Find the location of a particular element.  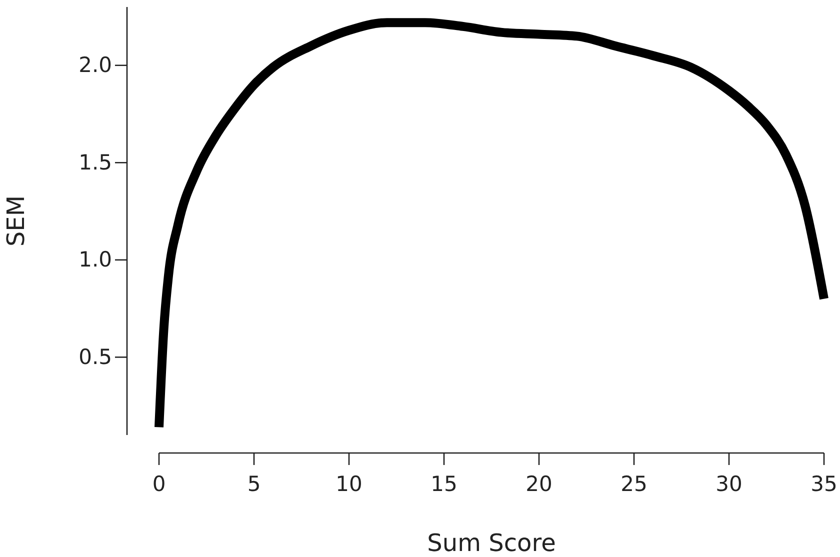

y-tick-label: 1.5 is located at coordinates (95, 162).